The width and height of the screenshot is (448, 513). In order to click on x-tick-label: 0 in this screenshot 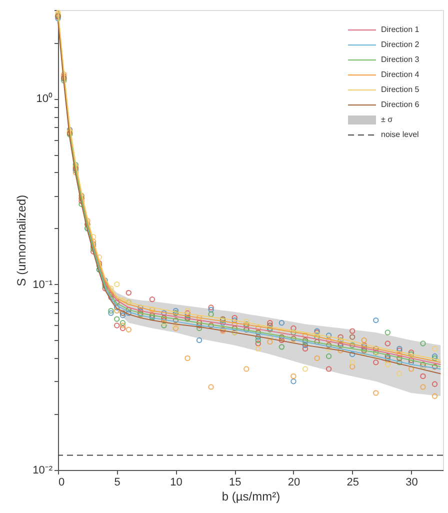, I will do `click(61, 482)`.